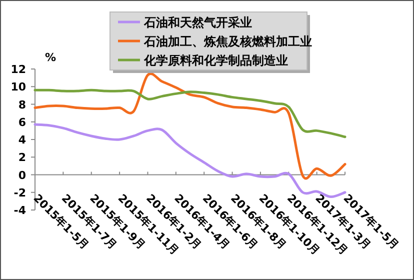 The height and width of the screenshot is (280, 414). I want to click on y-axis-title: %, so click(50, 57).